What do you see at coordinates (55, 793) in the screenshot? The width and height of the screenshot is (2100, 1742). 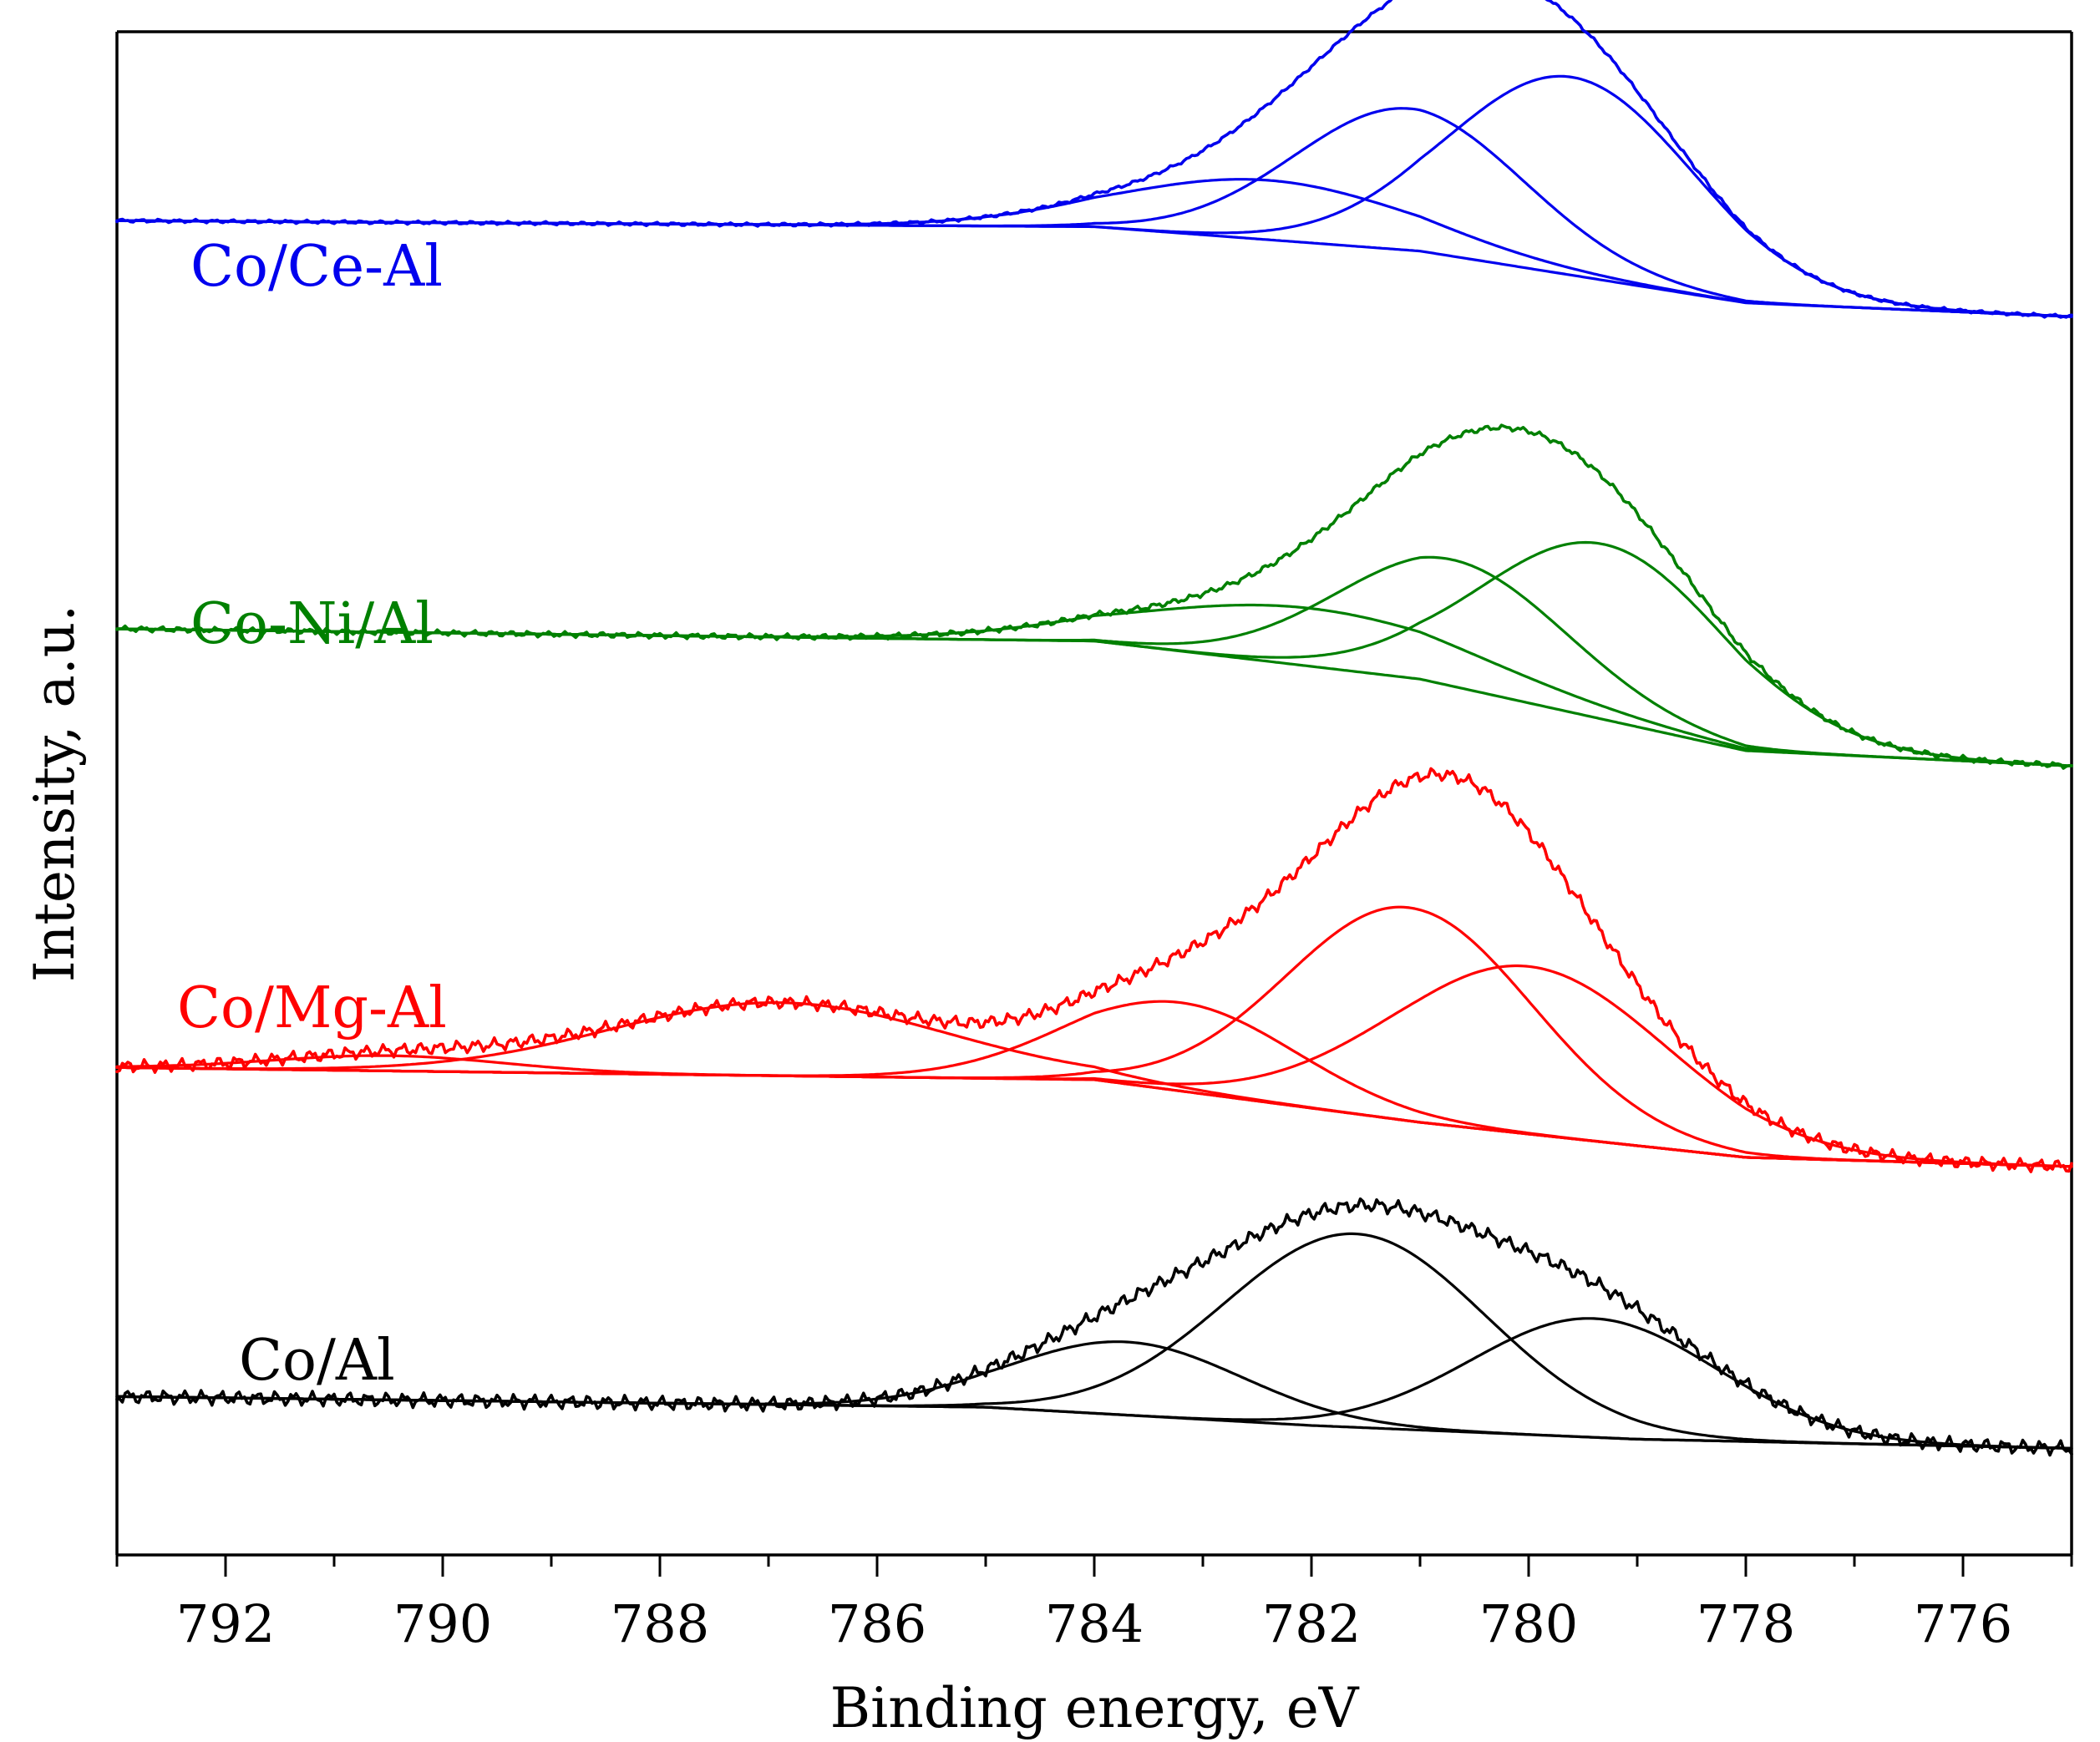 I see `y-axis-title: Intensity, a.u.` at bounding box center [55, 793].